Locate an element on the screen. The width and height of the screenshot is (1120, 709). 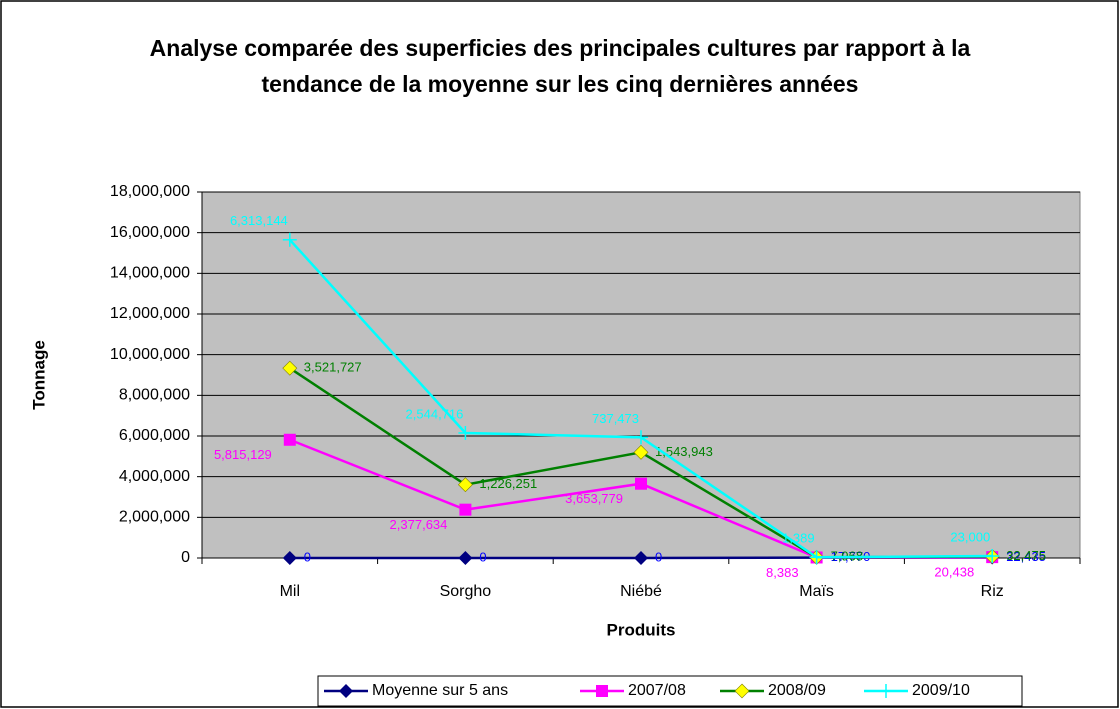
data-label: 1,389 is located at coordinates (798, 538).